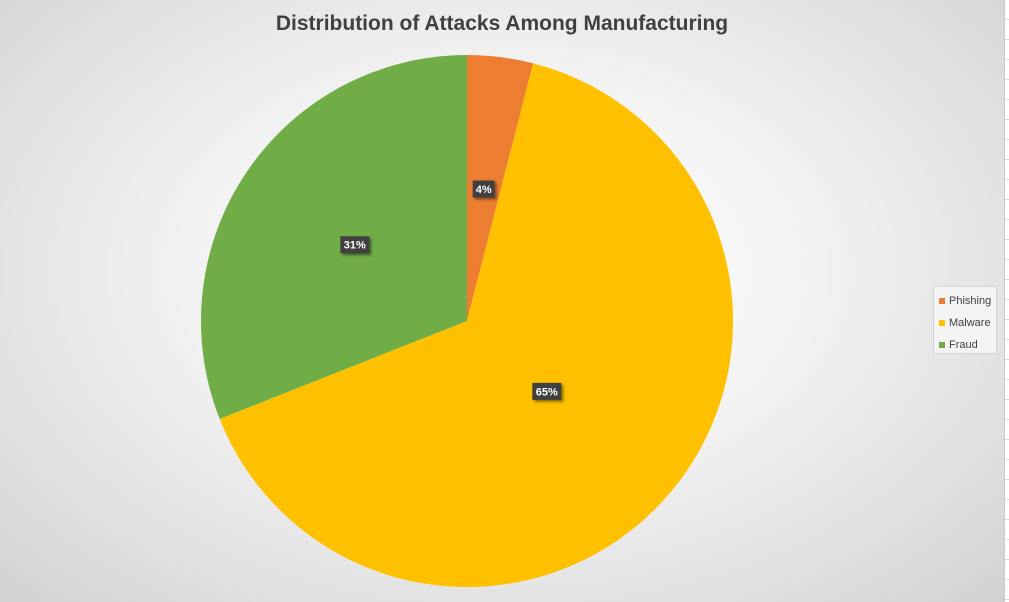 The height and width of the screenshot is (602, 1009). I want to click on legend-item-fraud: Fraud, so click(967, 345).